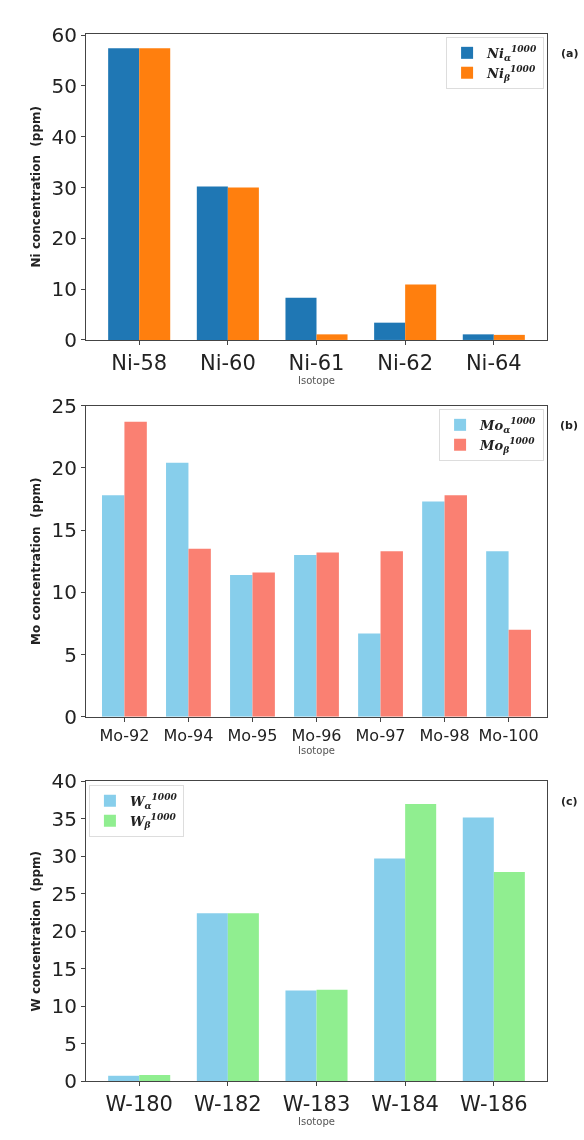  Describe the element at coordinates (35, 931) in the screenshot. I see `y-axis-title: W concentration (ppm)` at that location.